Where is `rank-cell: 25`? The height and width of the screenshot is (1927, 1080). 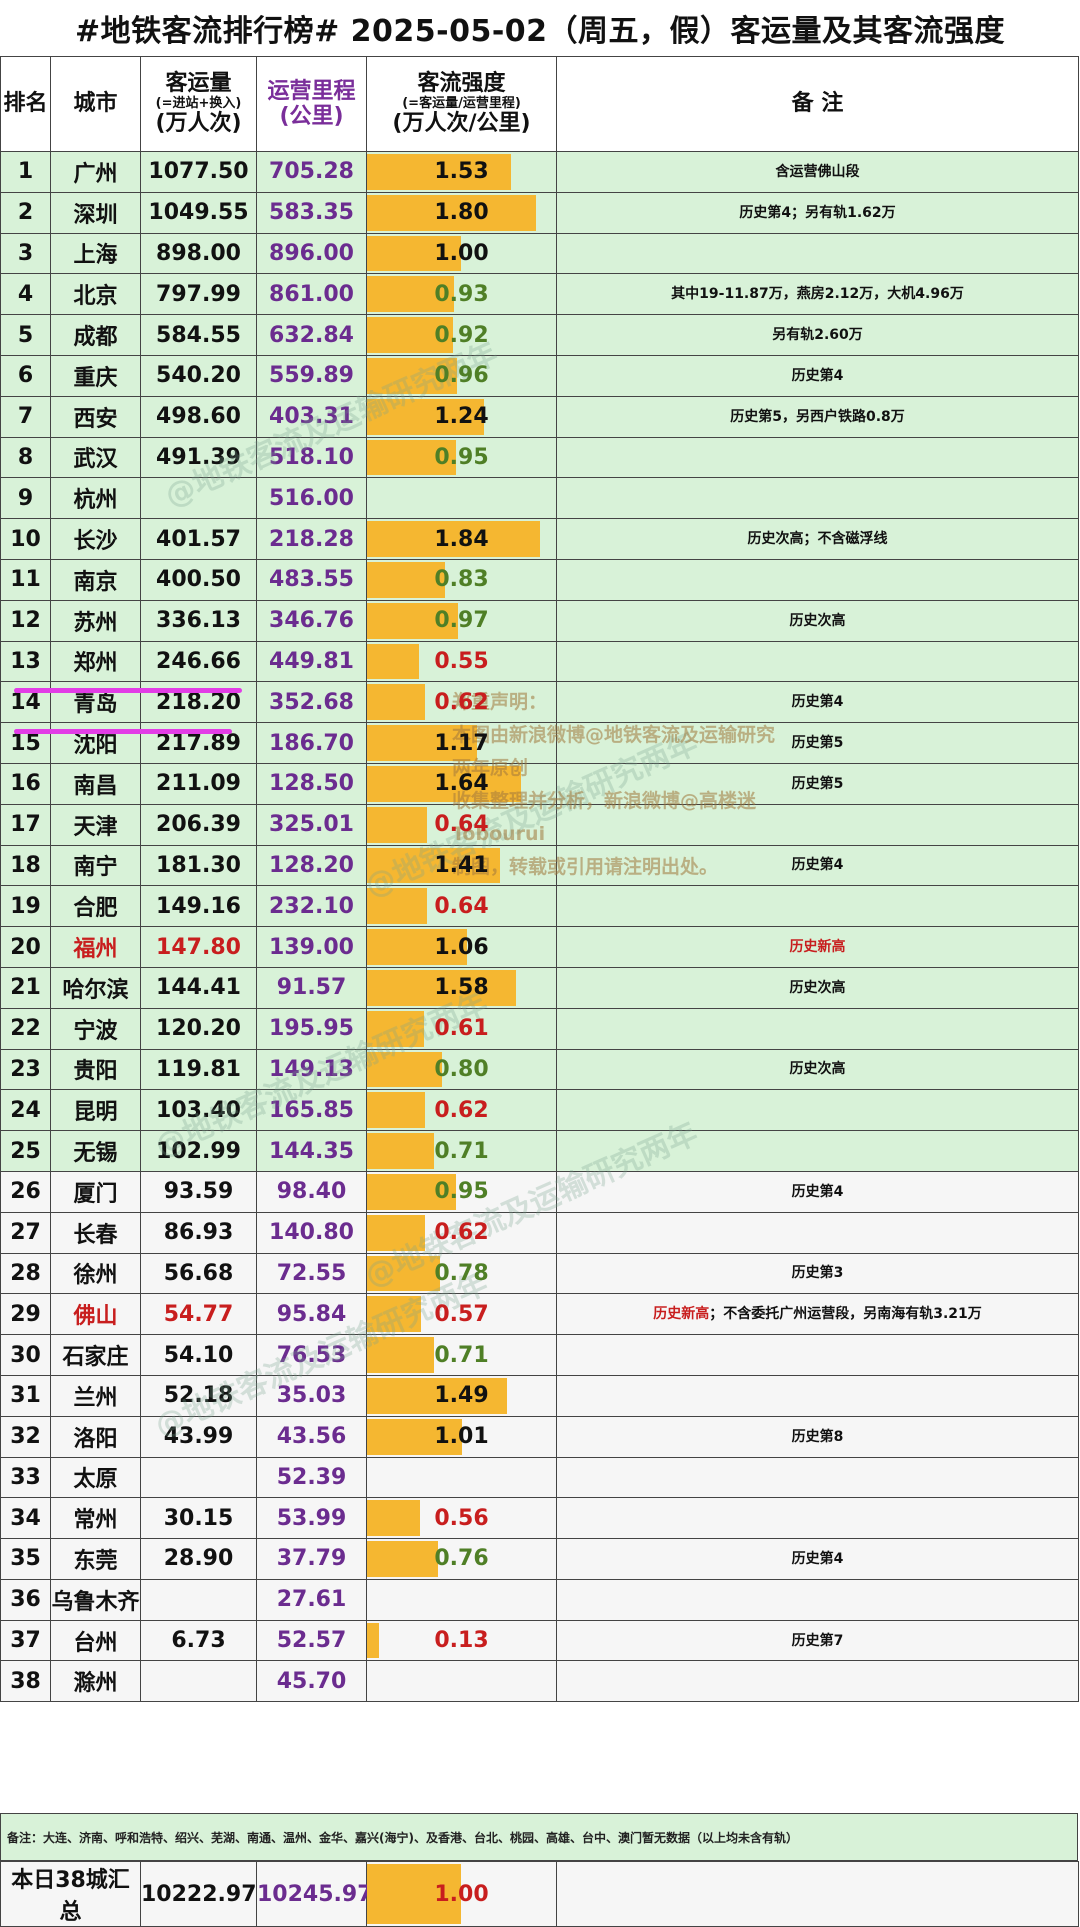
rank-cell: 25 is located at coordinates (25, 1151).